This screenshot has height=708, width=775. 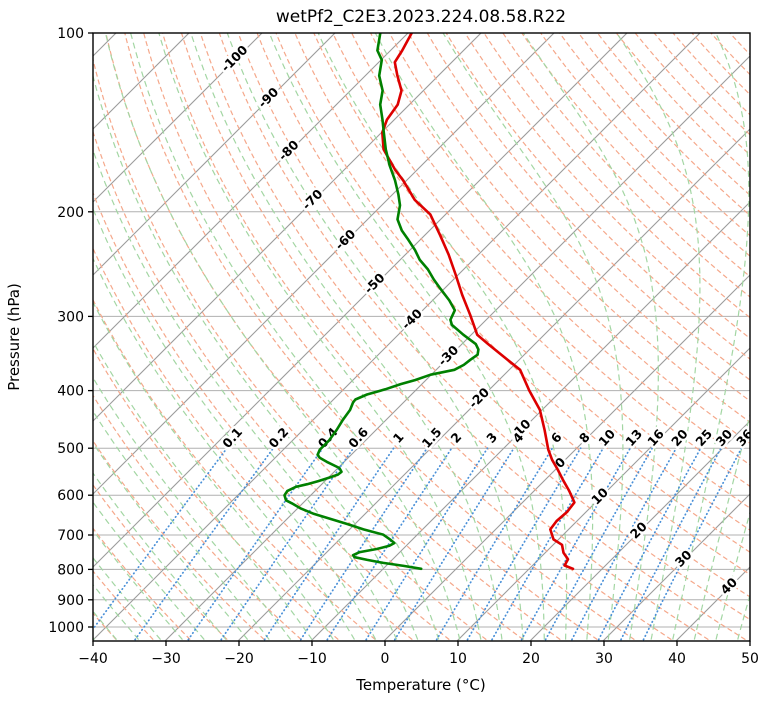 I want to click on x-tick-label: −40, so click(x=93, y=659).